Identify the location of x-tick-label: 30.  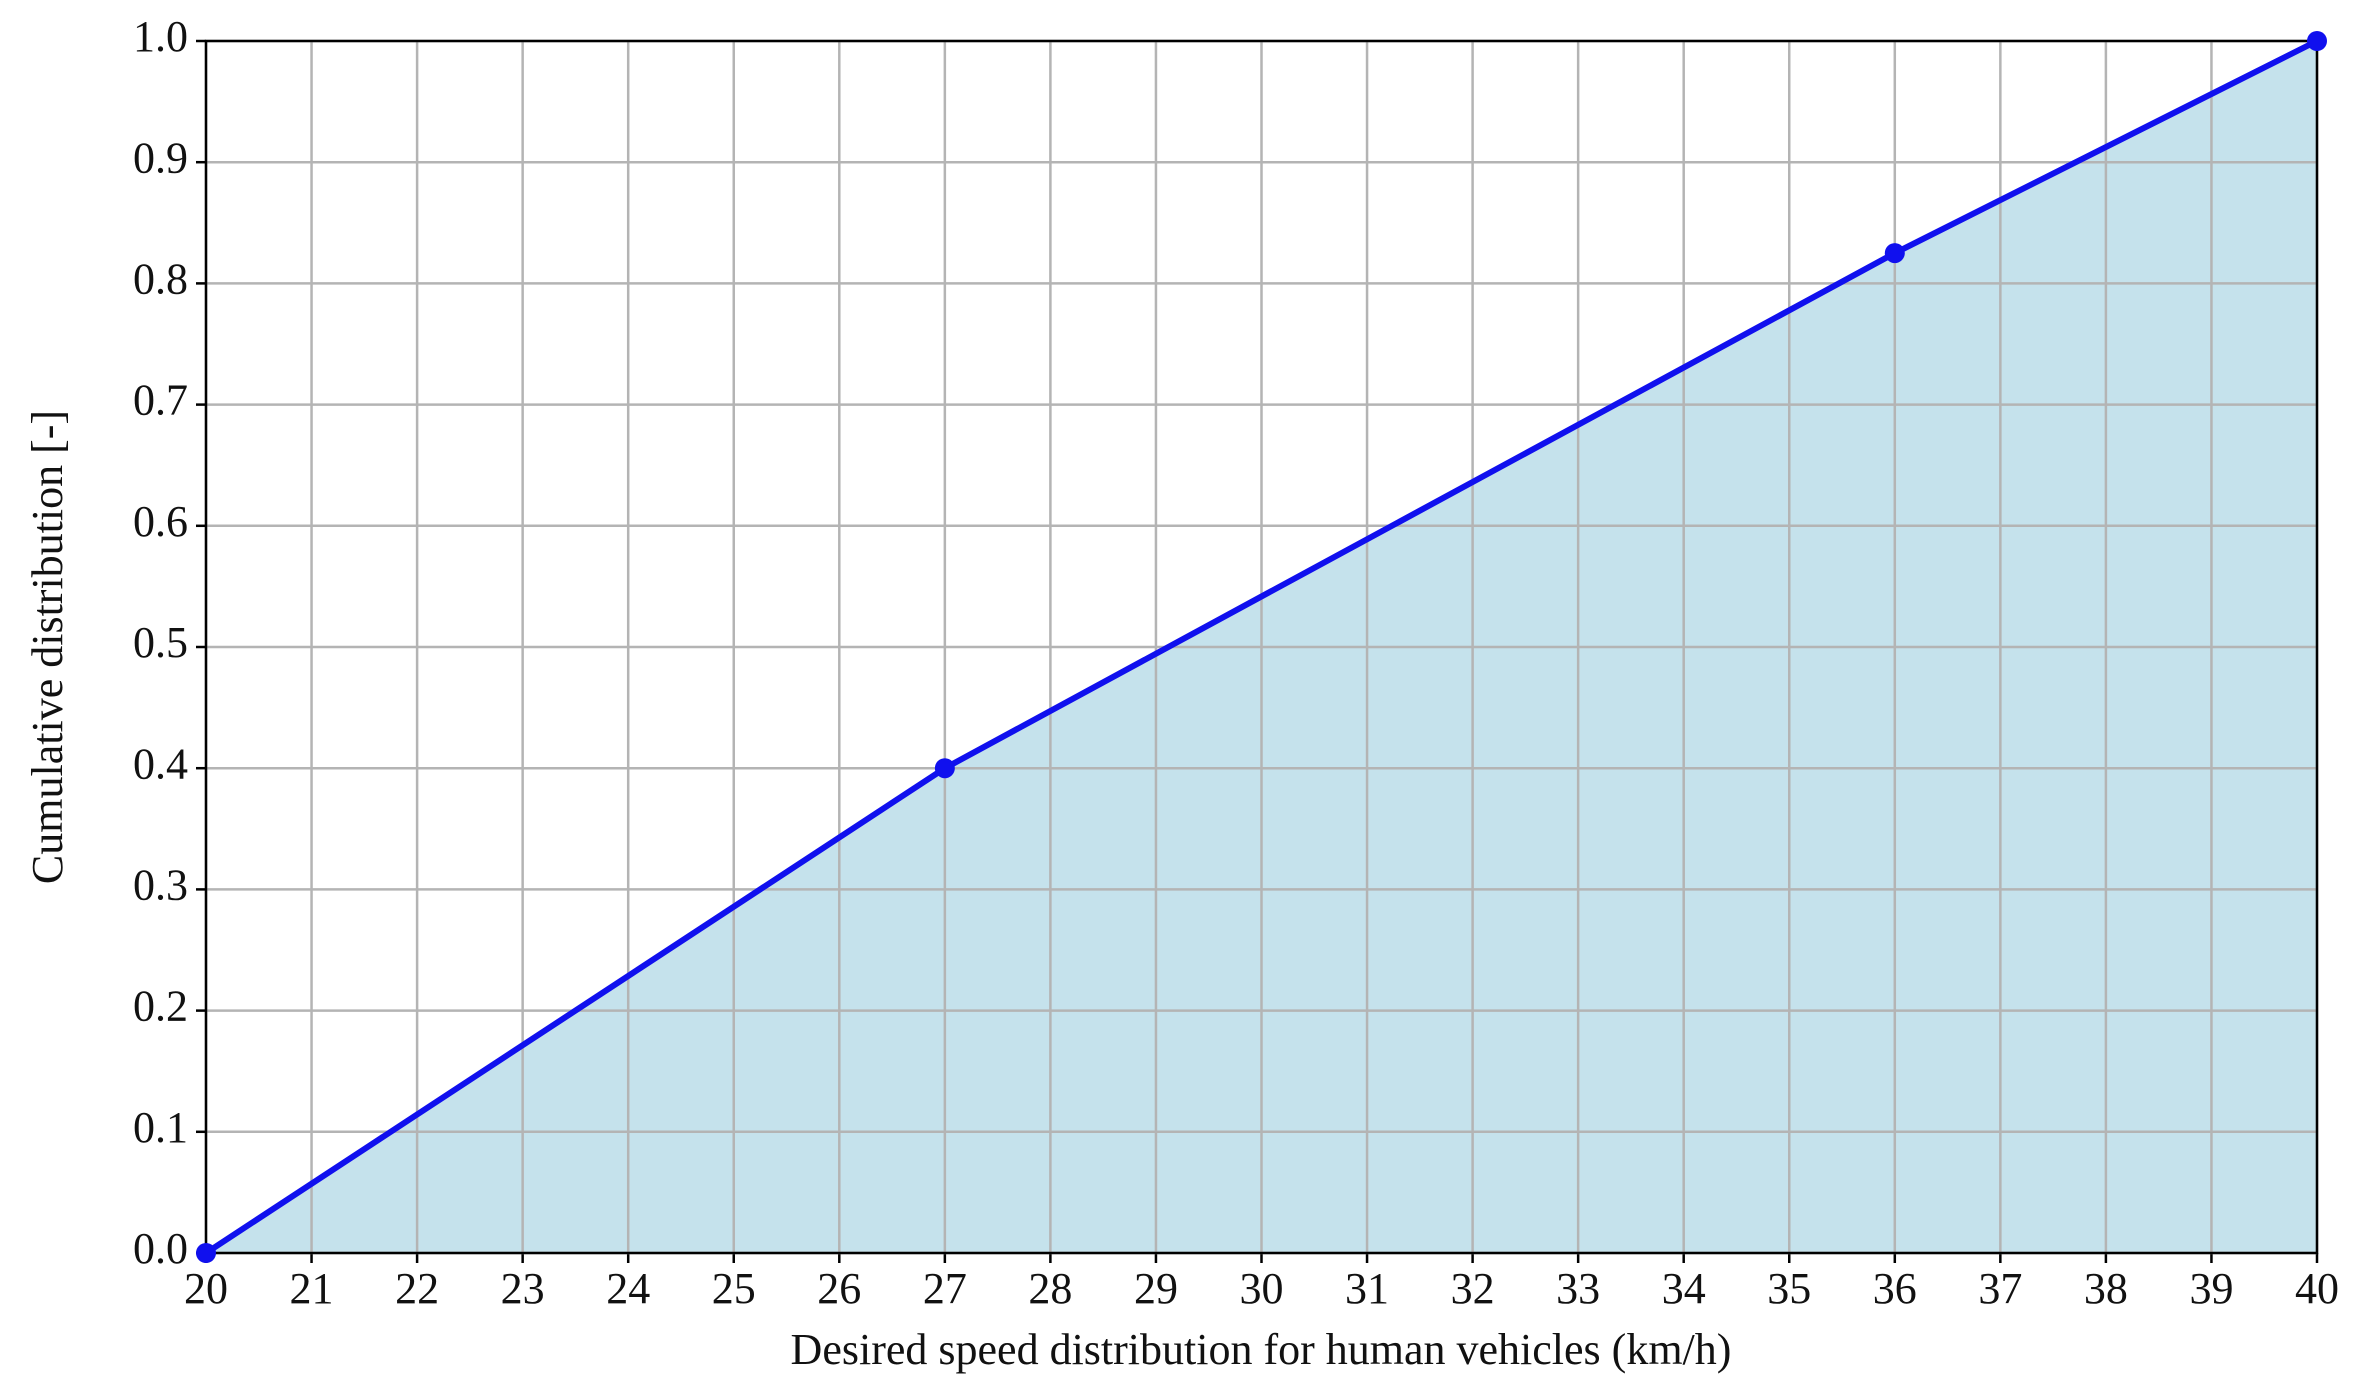
(1262, 1288).